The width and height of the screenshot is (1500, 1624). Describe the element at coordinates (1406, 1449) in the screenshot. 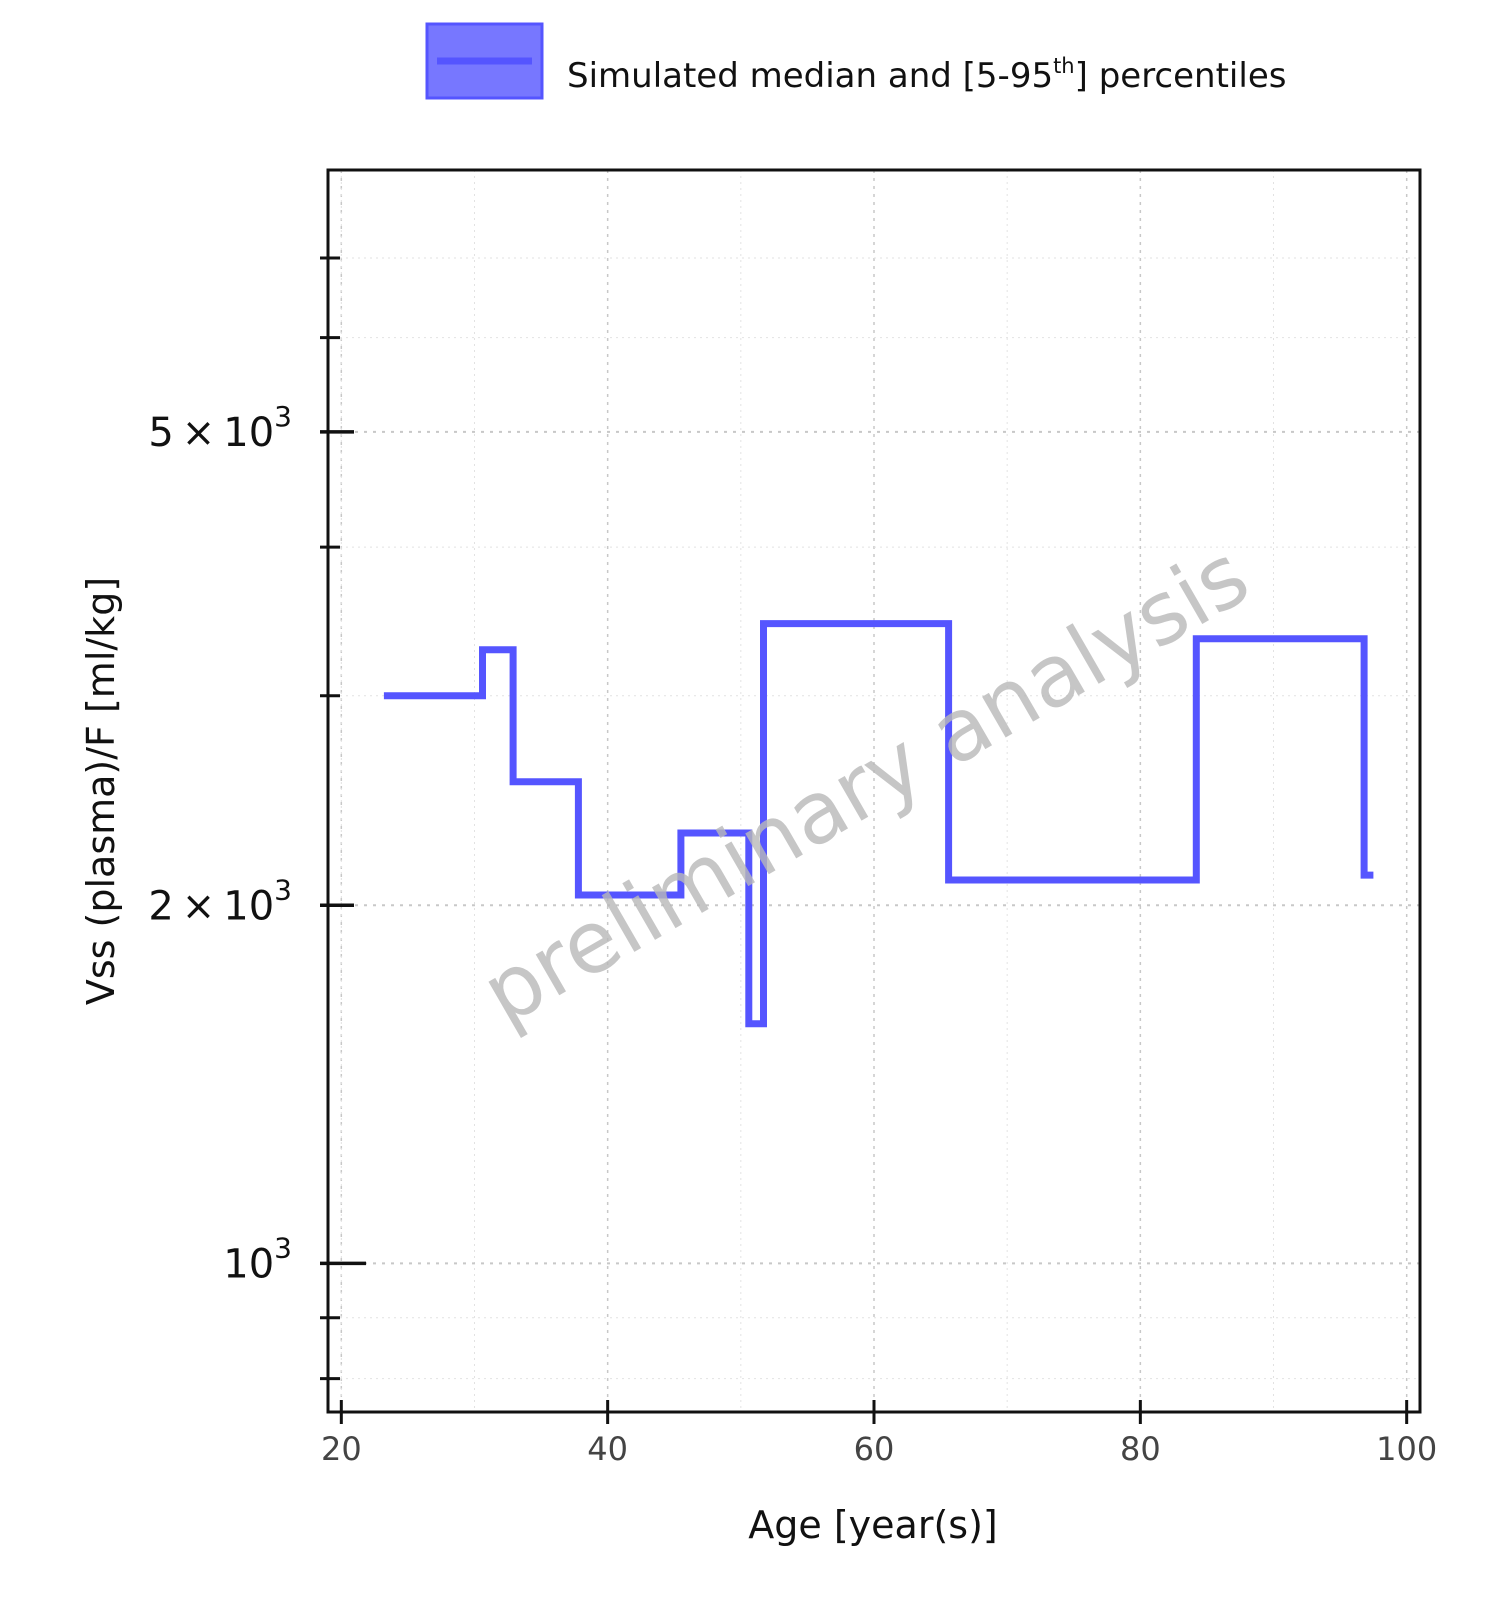

I see `x-tick-label: 100` at that location.